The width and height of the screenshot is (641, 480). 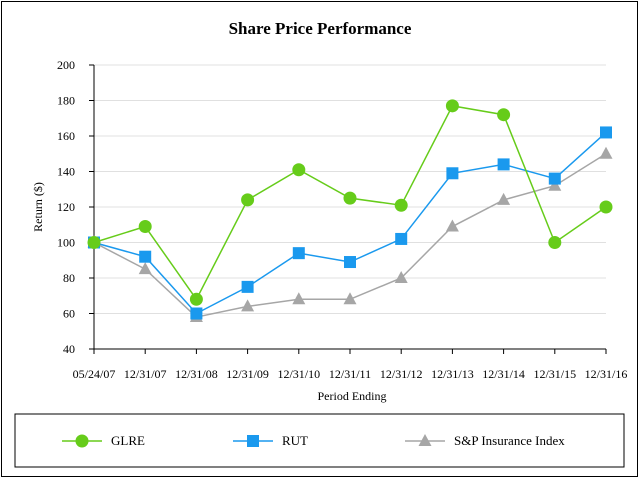 What do you see at coordinates (196, 374) in the screenshot?
I see `x-tick-label-2: 12/31/08` at bounding box center [196, 374].